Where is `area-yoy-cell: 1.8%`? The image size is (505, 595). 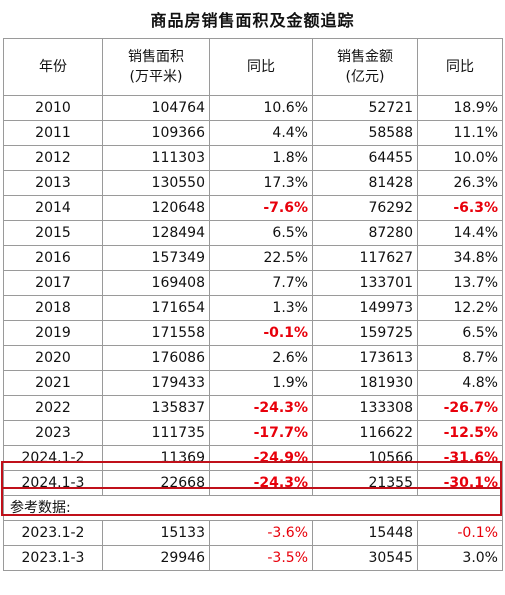 area-yoy-cell: 1.8% is located at coordinates (261, 158).